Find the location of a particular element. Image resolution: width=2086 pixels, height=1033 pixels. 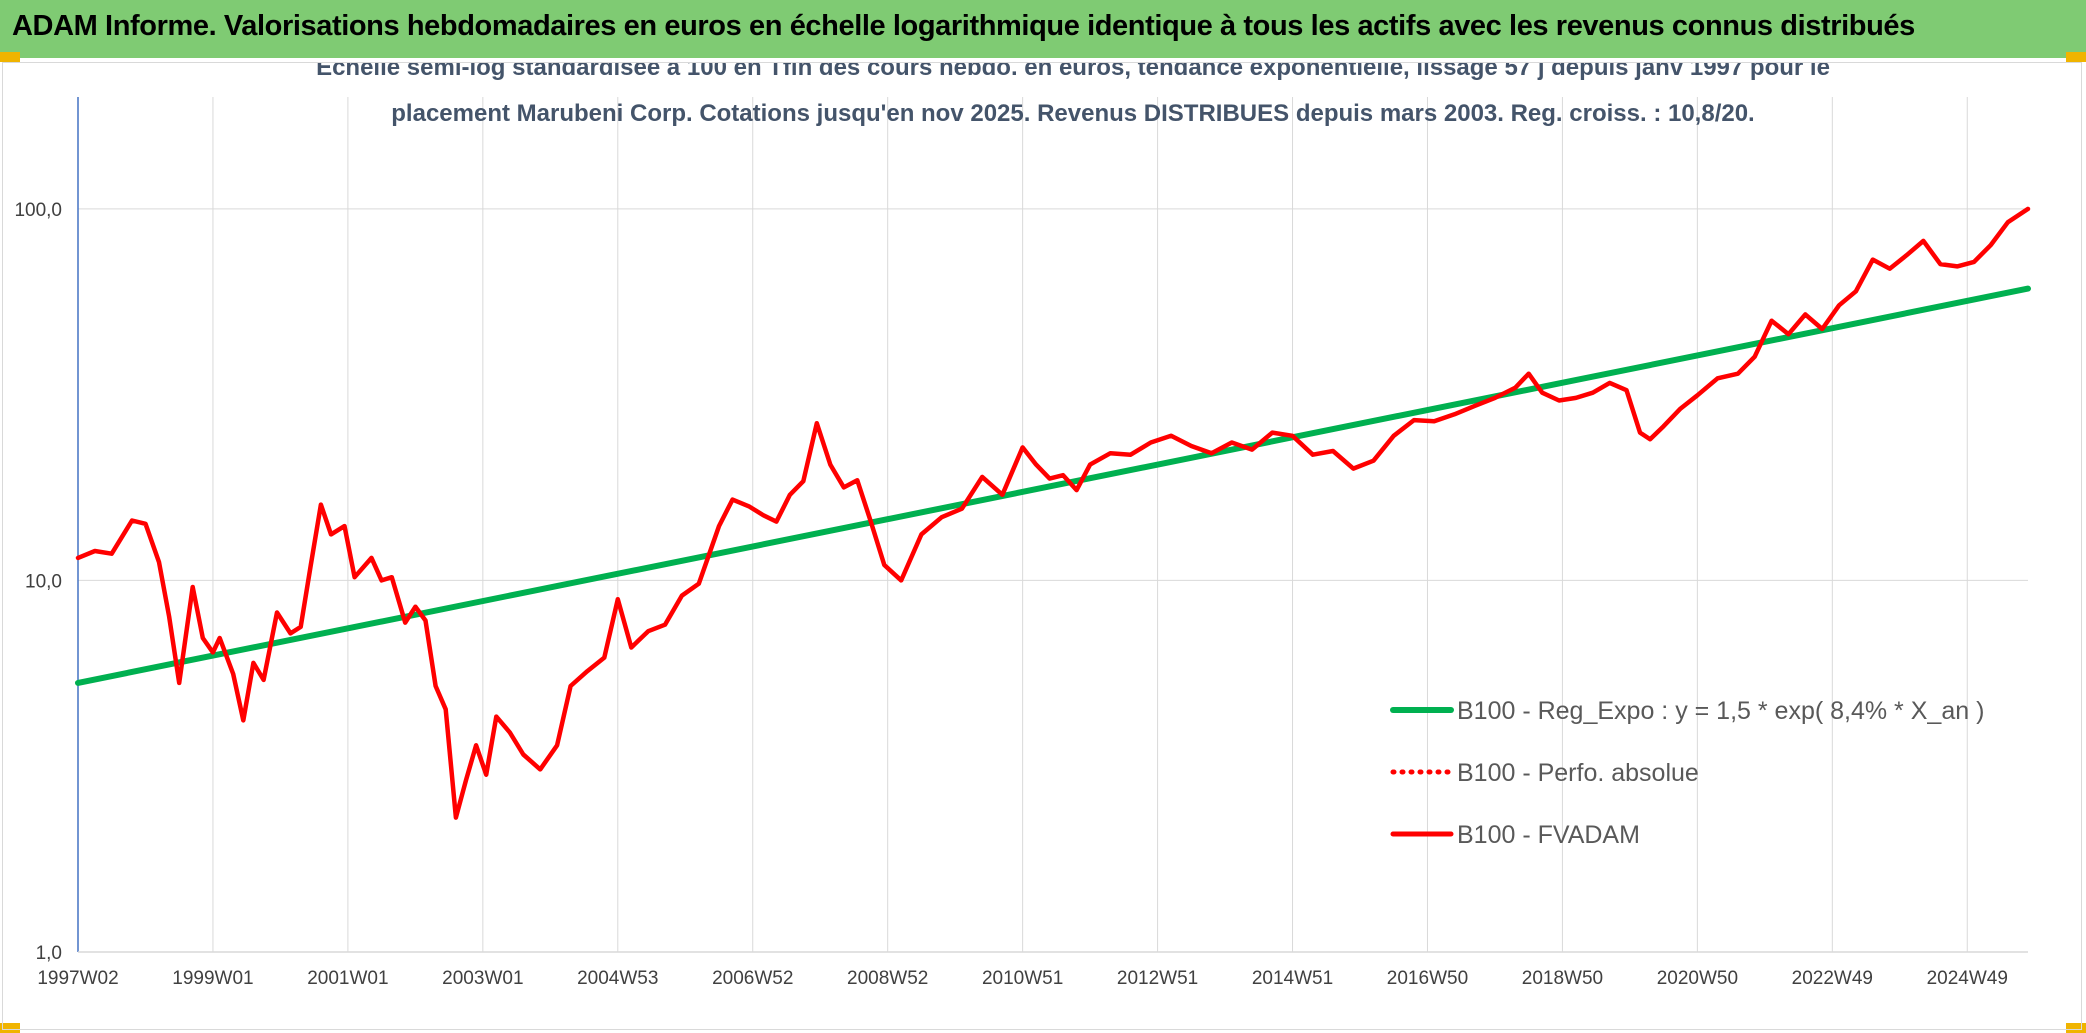

corner-marker-bottom-left is located at coordinates (10, 1028).